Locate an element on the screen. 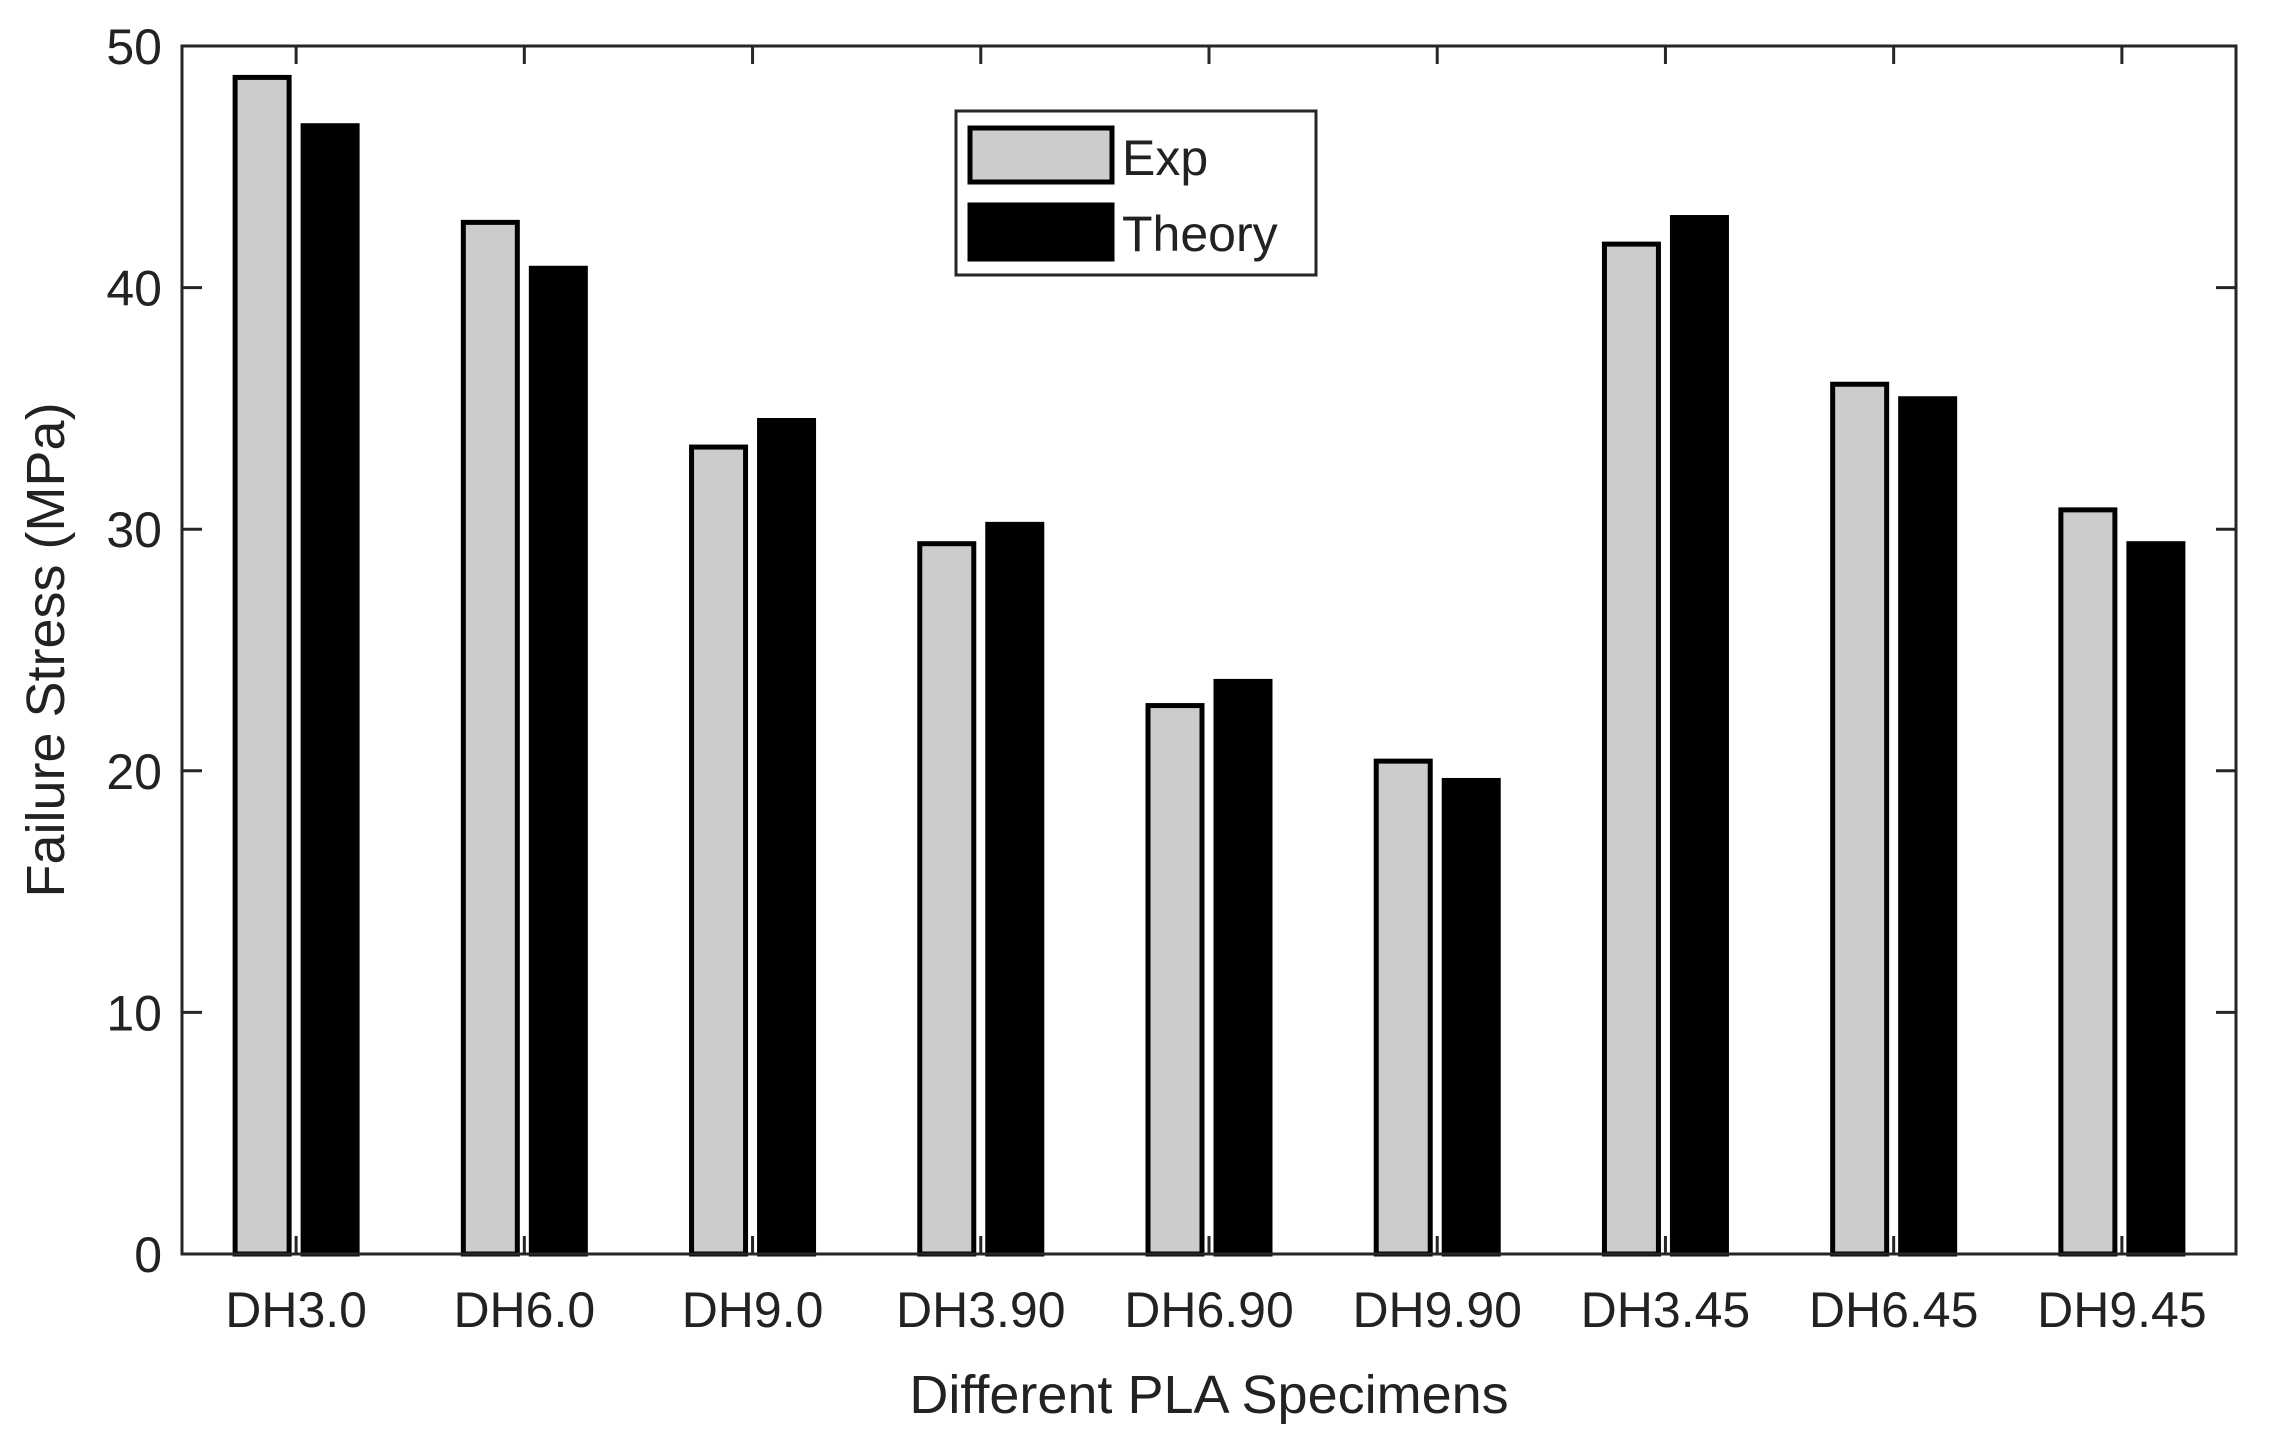  bar-theory-DH3.90 is located at coordinates (1015, 889).